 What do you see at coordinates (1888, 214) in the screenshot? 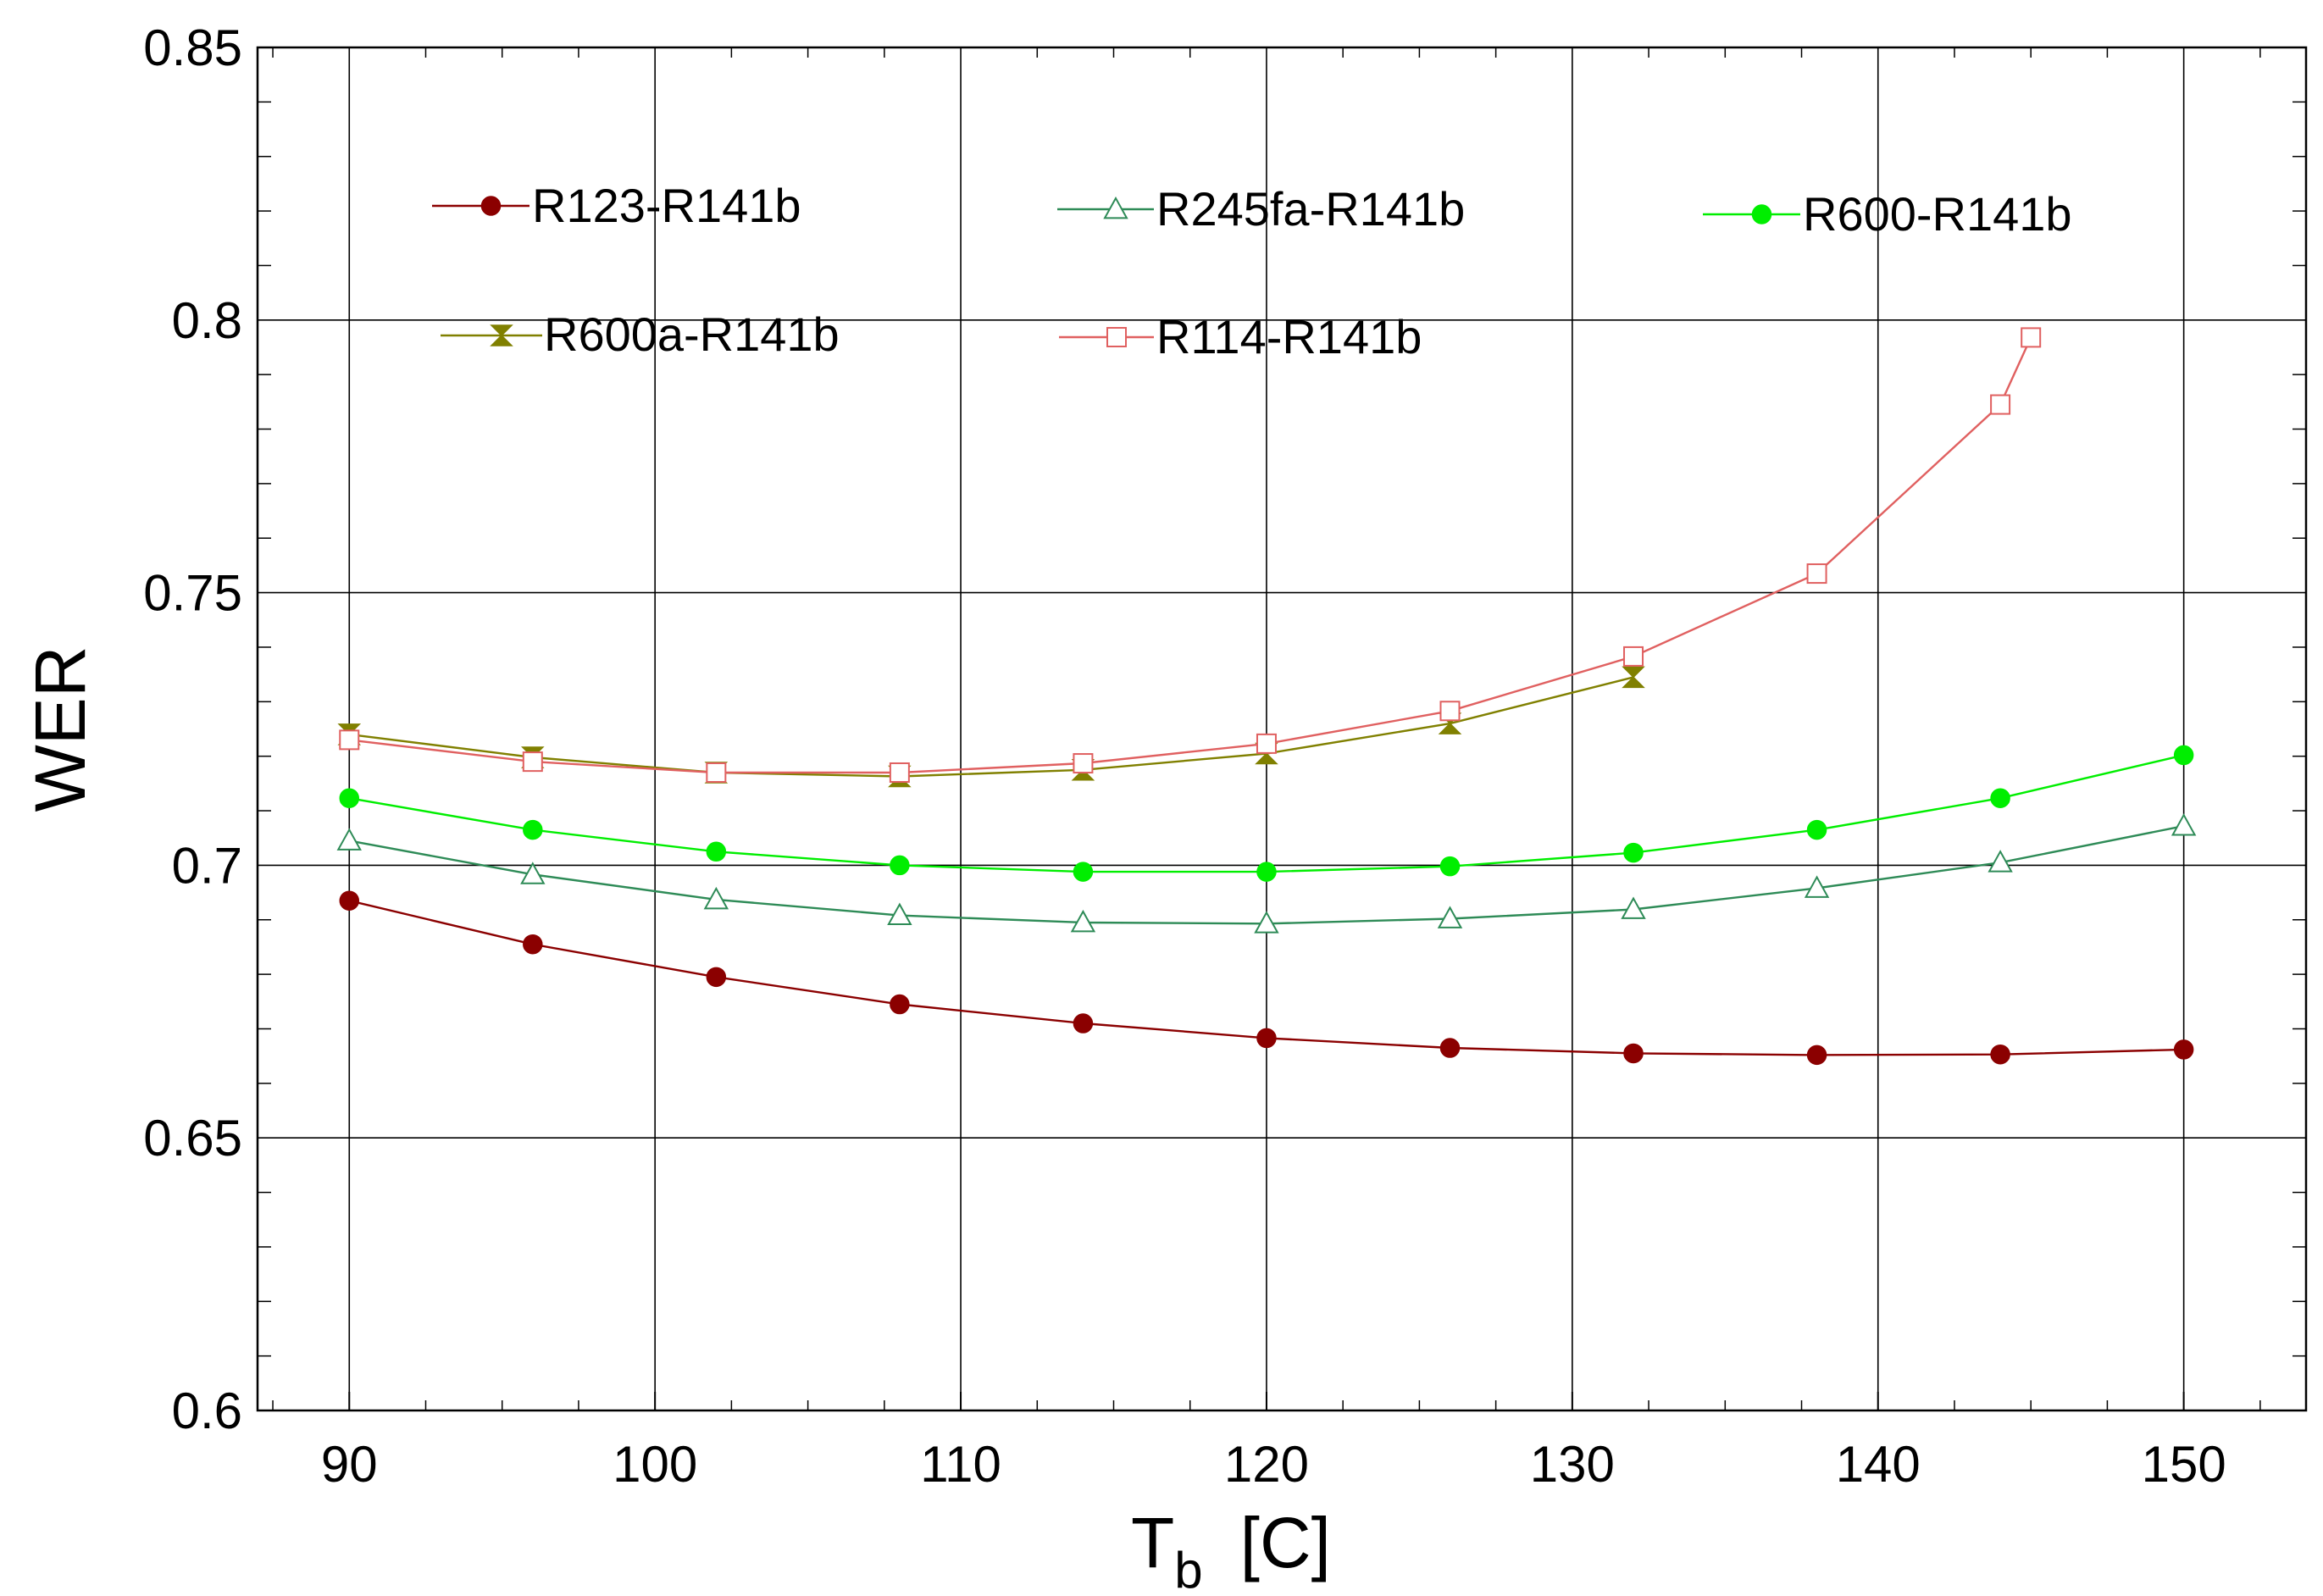
I see `legend-item: R600-R141b` at bounding box center [1888, 214].